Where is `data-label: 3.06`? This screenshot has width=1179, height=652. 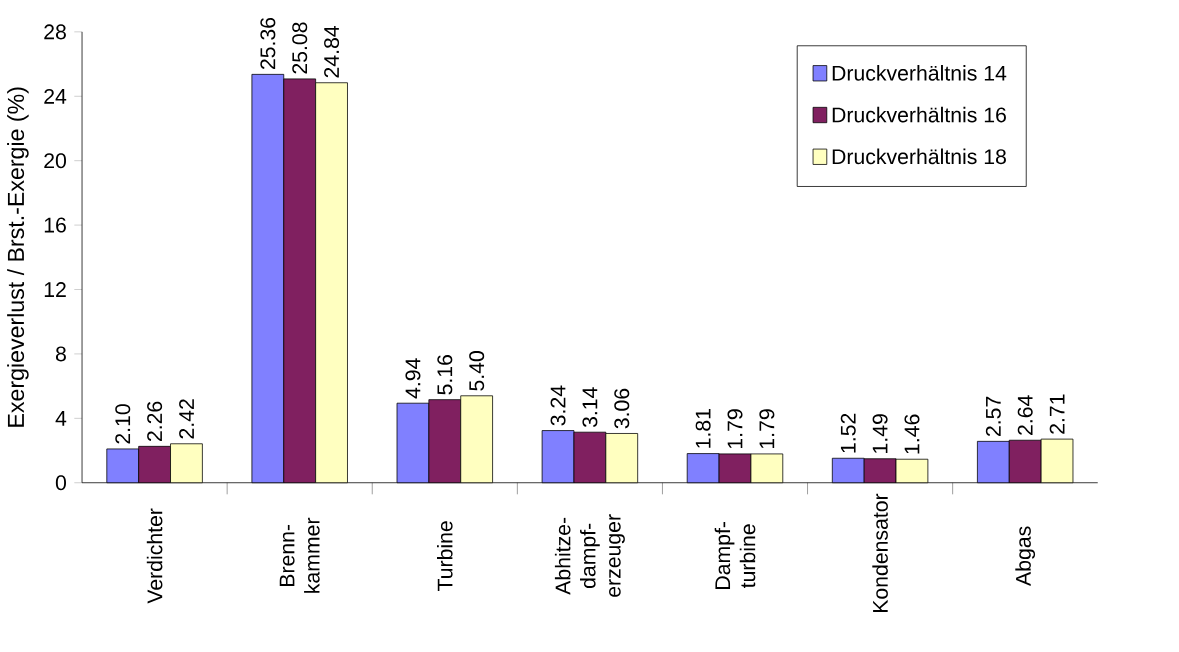
data-label: 3.06 is located at coordinates (622, 408).